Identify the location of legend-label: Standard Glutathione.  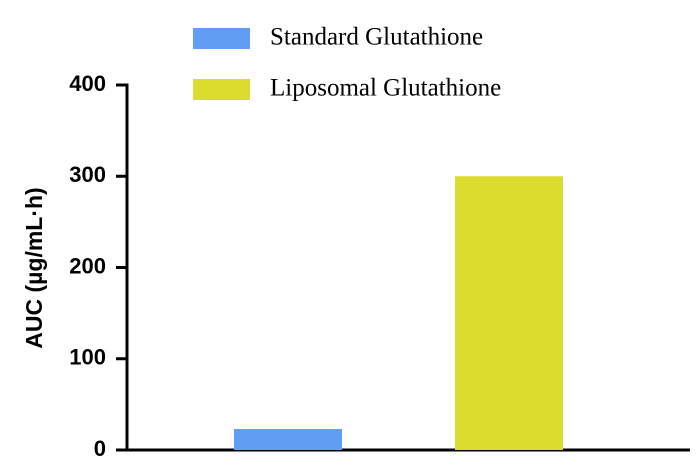
(376, 37).